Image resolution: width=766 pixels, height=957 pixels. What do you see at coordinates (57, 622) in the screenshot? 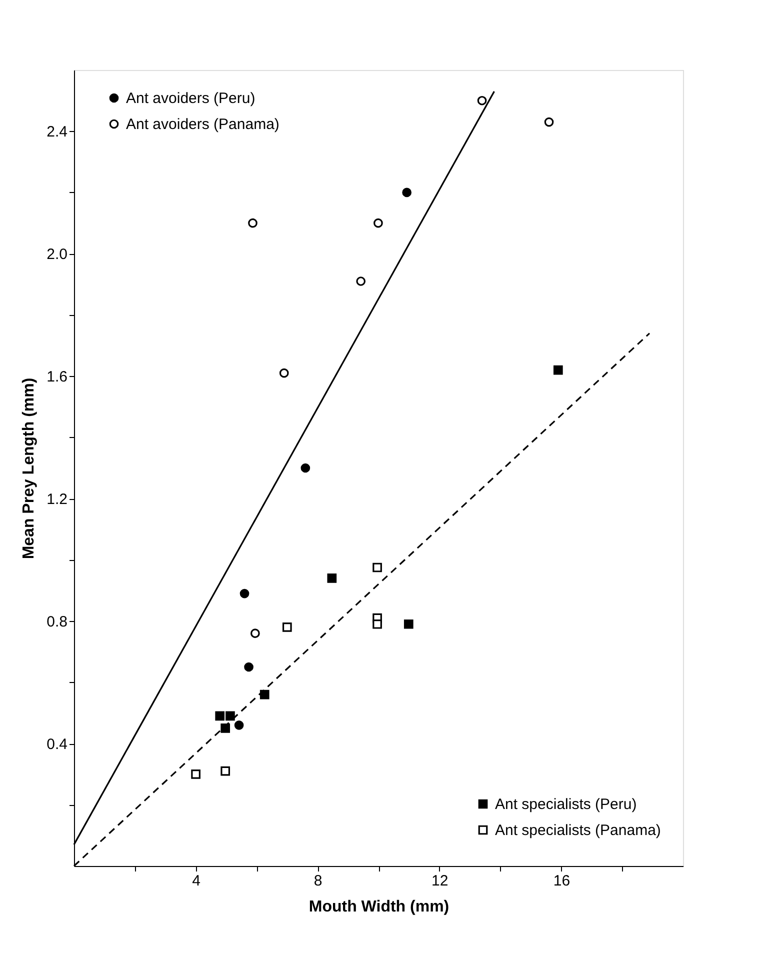
I see `y-tick-label: 0.8` at bounding box center [57, 622].